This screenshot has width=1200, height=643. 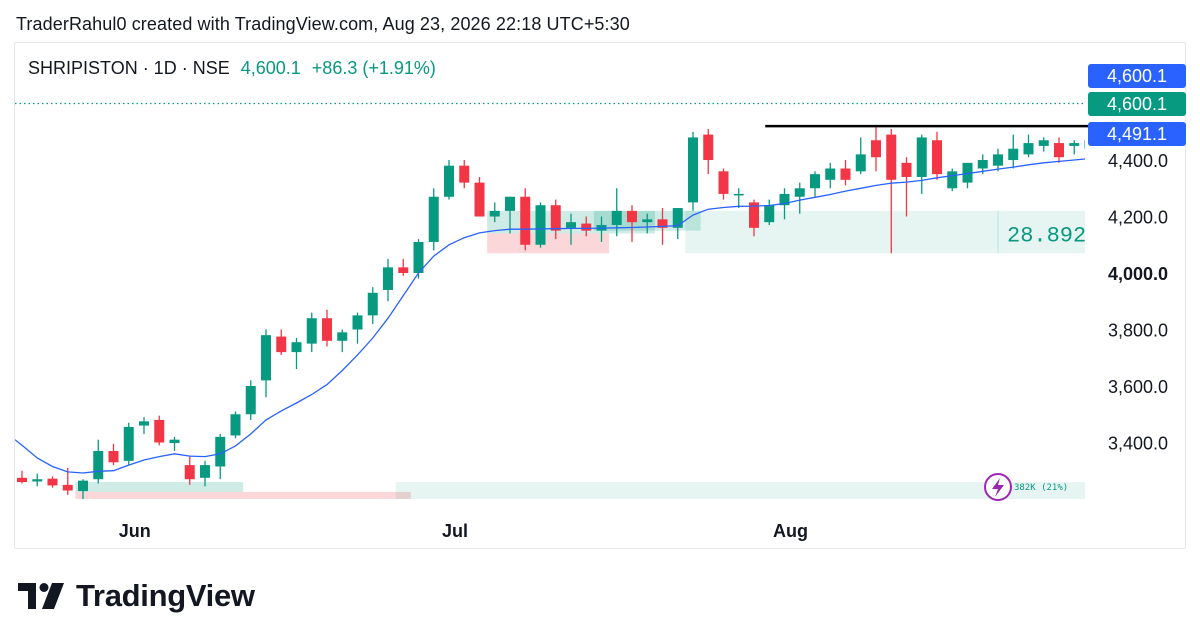 I want to click on tradingview-logo-icon, so click(x=41, y=596).